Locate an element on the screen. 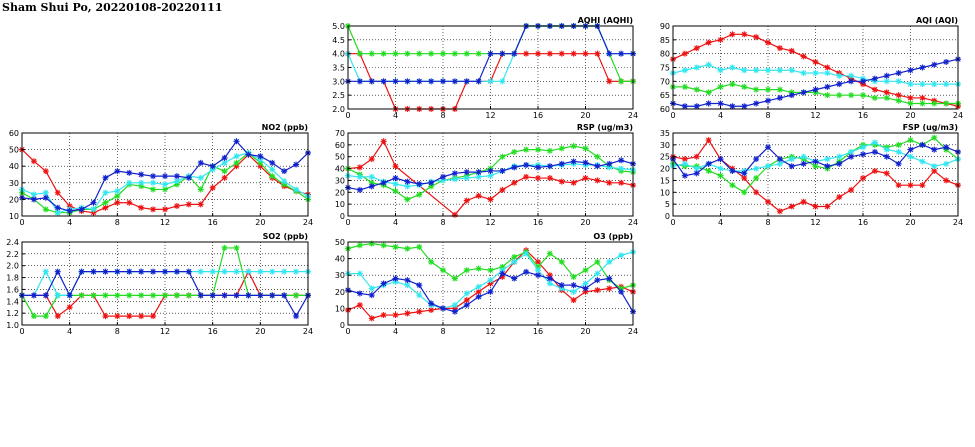 The height and width of the screenshot is (447, 975). y-tick-label: 90 is located at coordinates (665, 26).